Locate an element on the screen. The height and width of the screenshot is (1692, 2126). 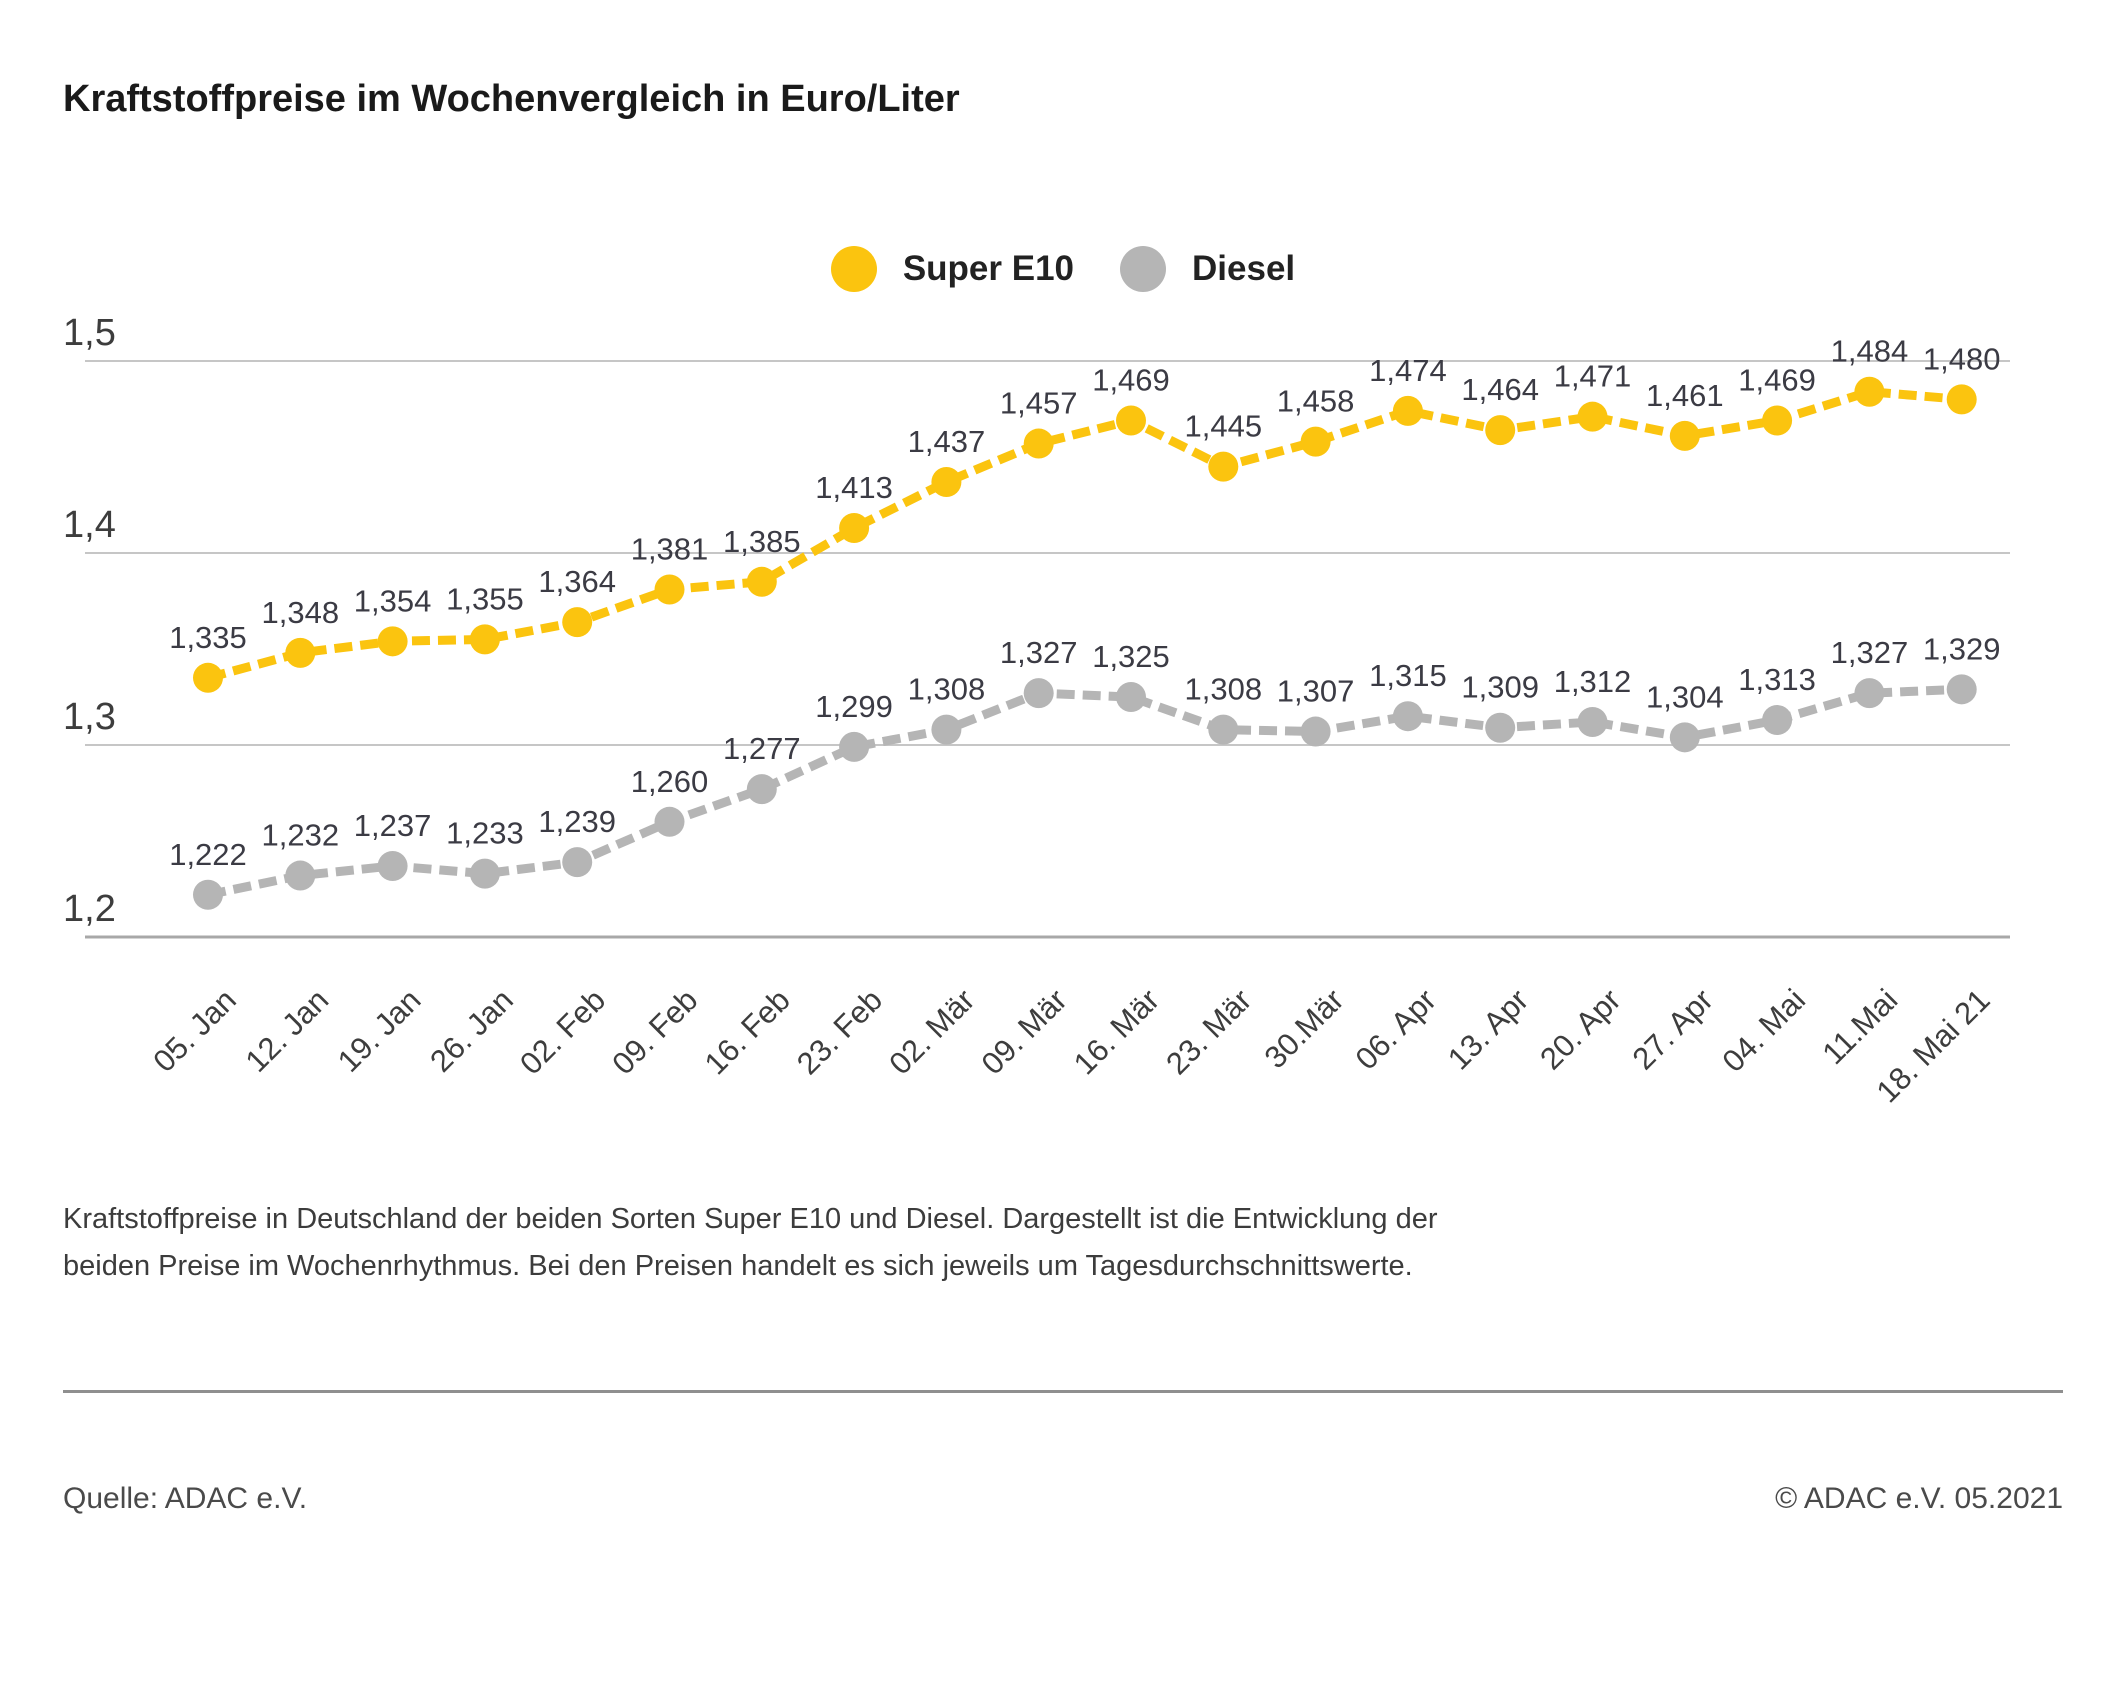
x-tick-label: 19. Jan is located at coordinates (379, 1030).